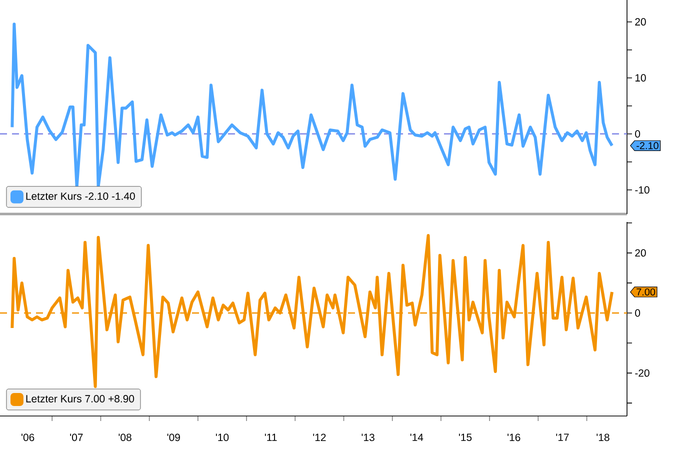  Describe the element at coordinates (222, 438) in the screenshot. I see `x-tick-label: '10` at that location.